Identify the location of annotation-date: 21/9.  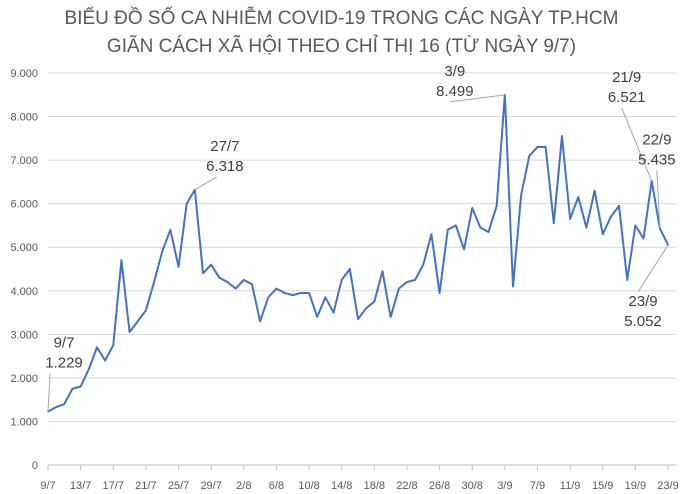
(626, 77).